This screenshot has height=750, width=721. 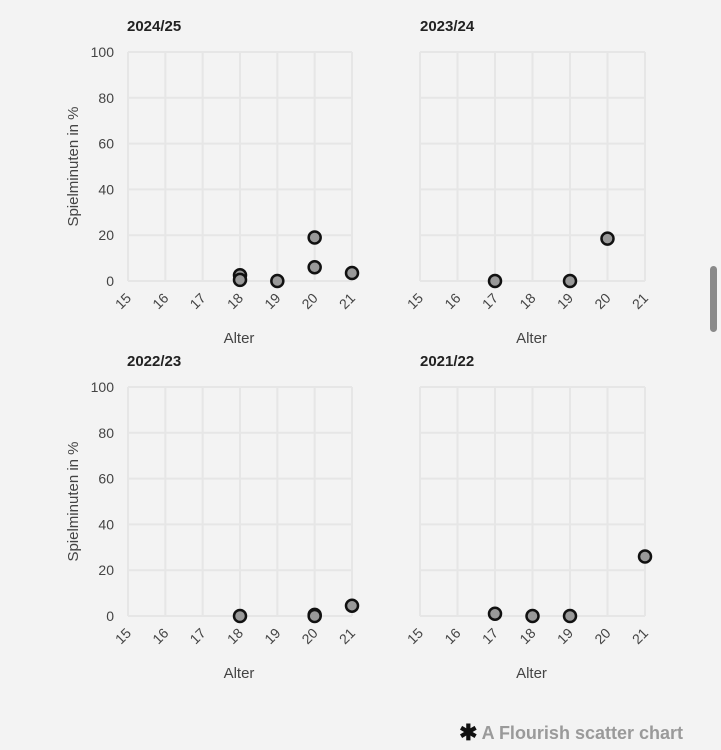 I want to click on panel-title: 2022/23, so click(x=154, y=361).